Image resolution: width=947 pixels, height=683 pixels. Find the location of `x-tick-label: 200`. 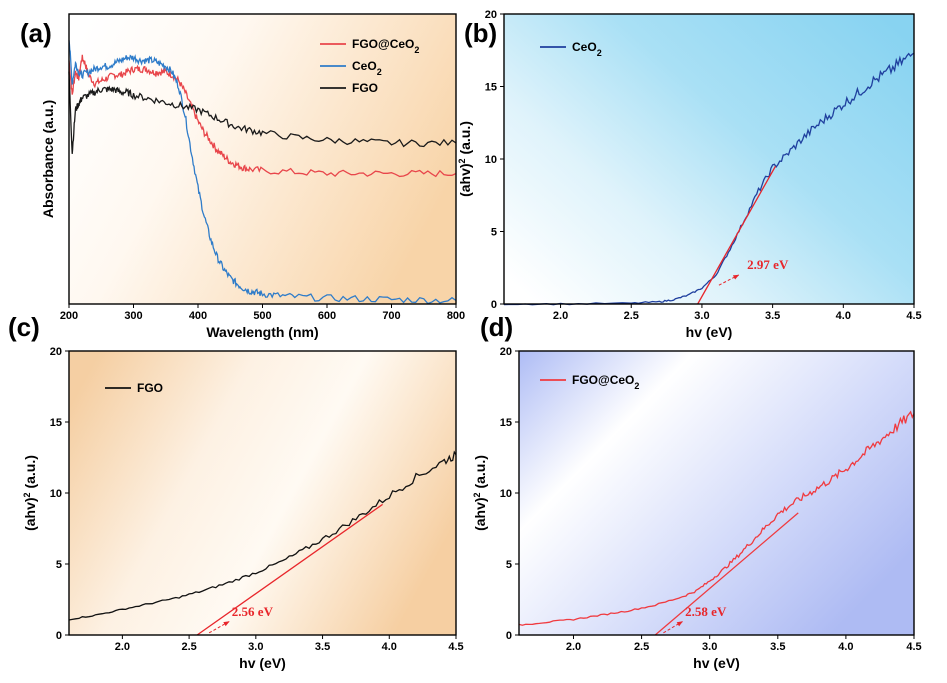

x-tick-label: 200 is located at coordinates (69, 316).